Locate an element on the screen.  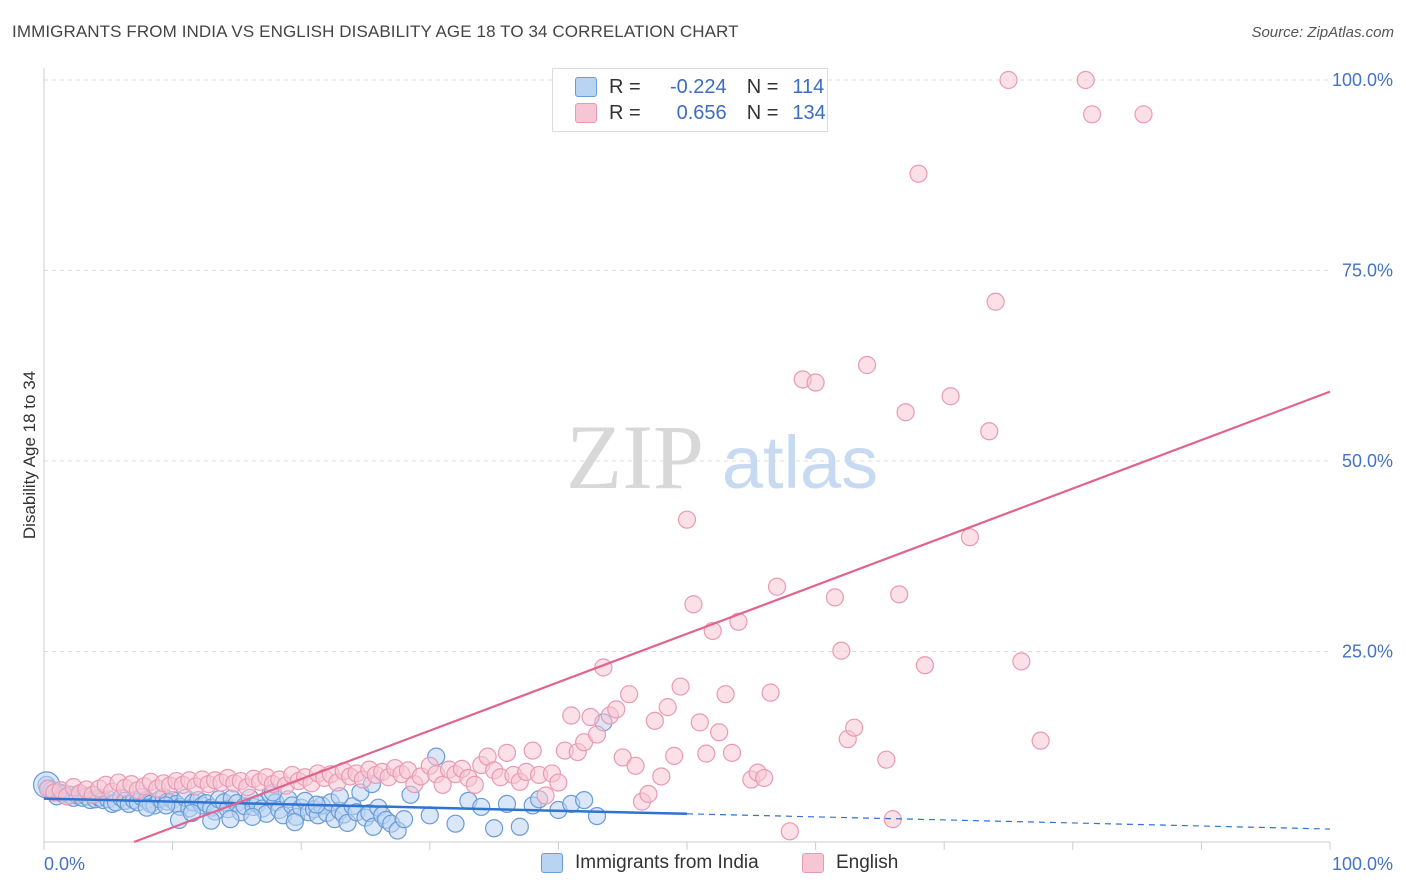
watermark: ZIP atlas is located at coordinates (722, 457).